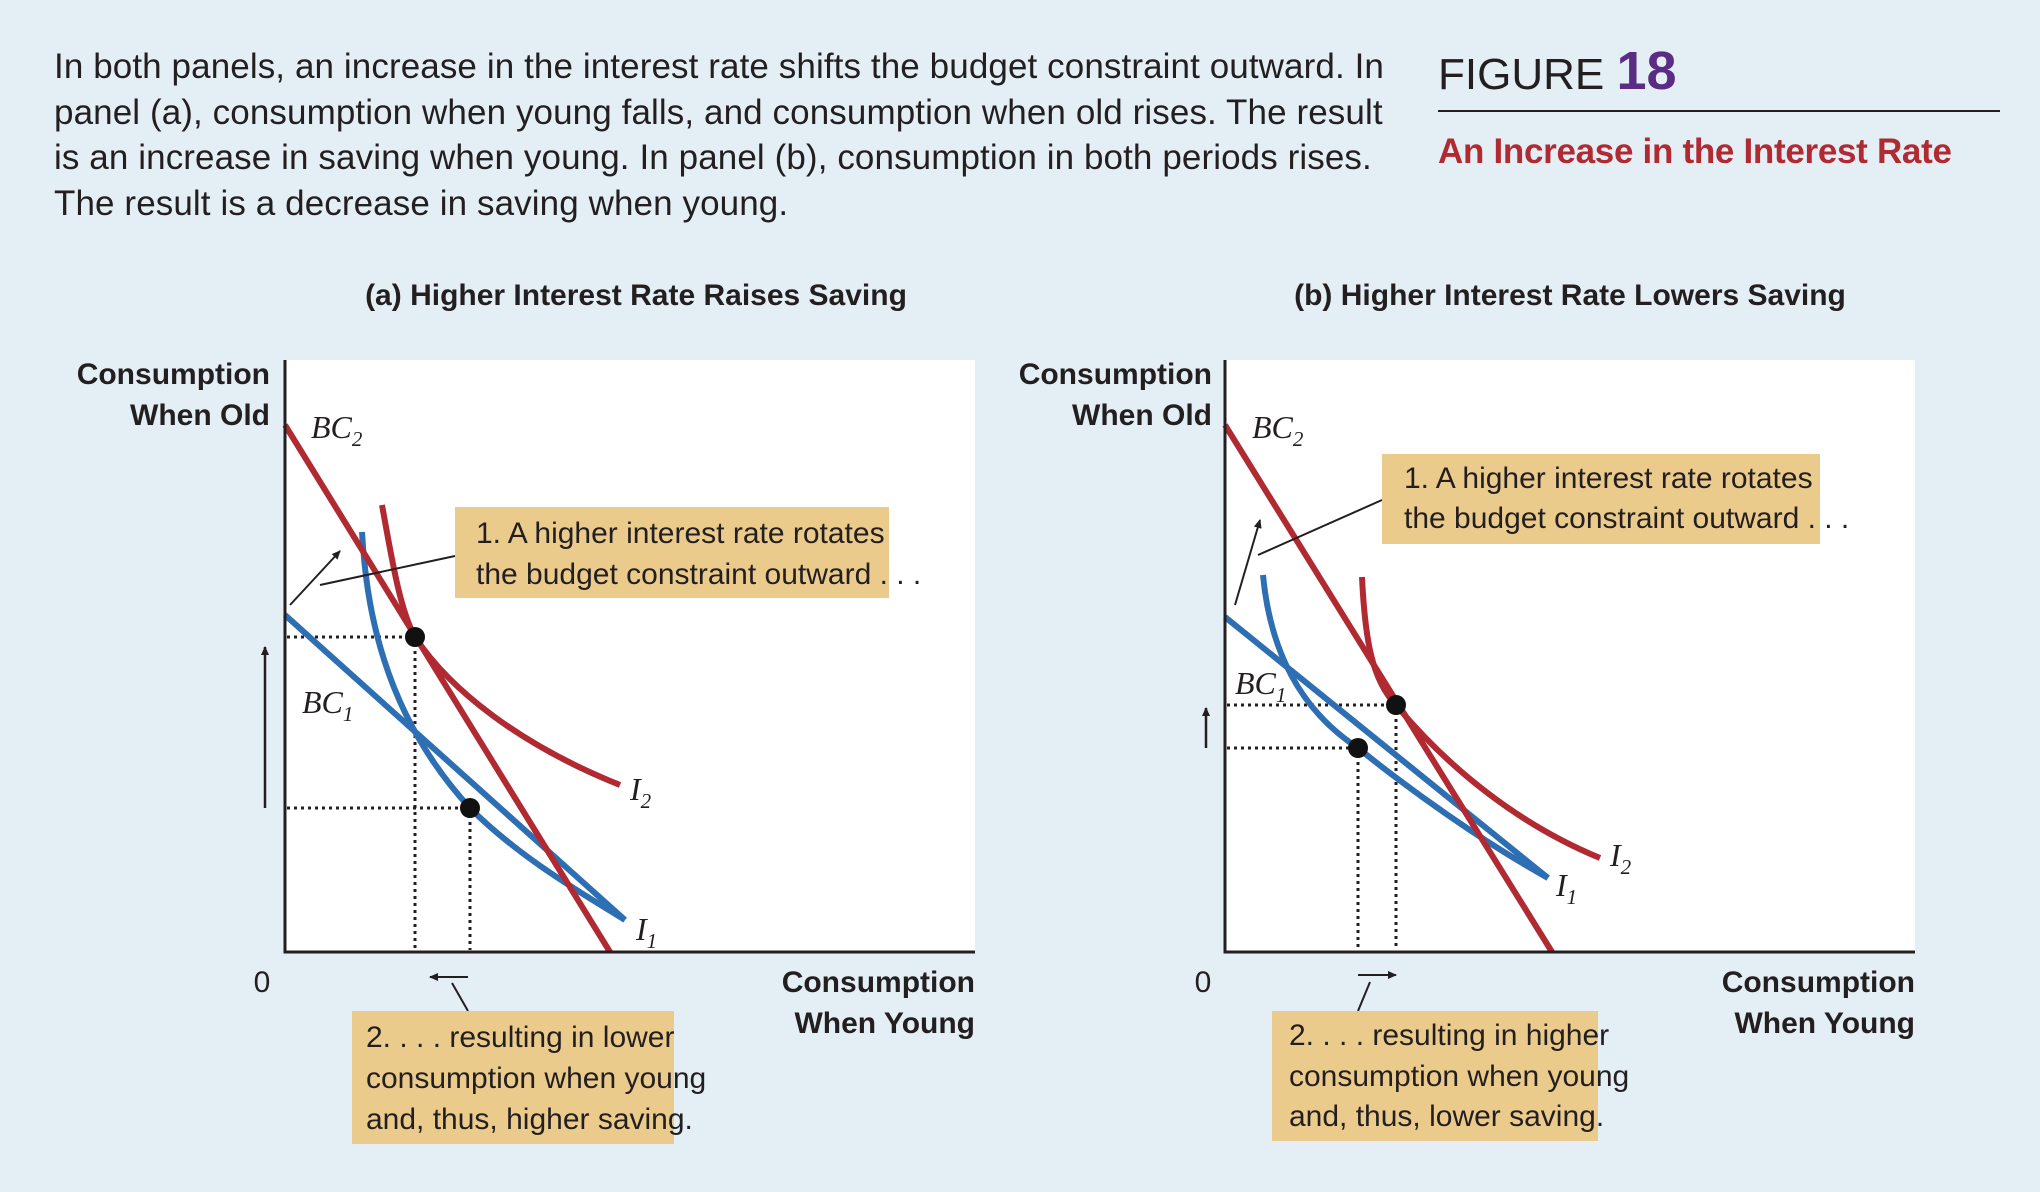  I want to click on panel-b-x-axis-label-line2: When Young, so click(1824, 1023).